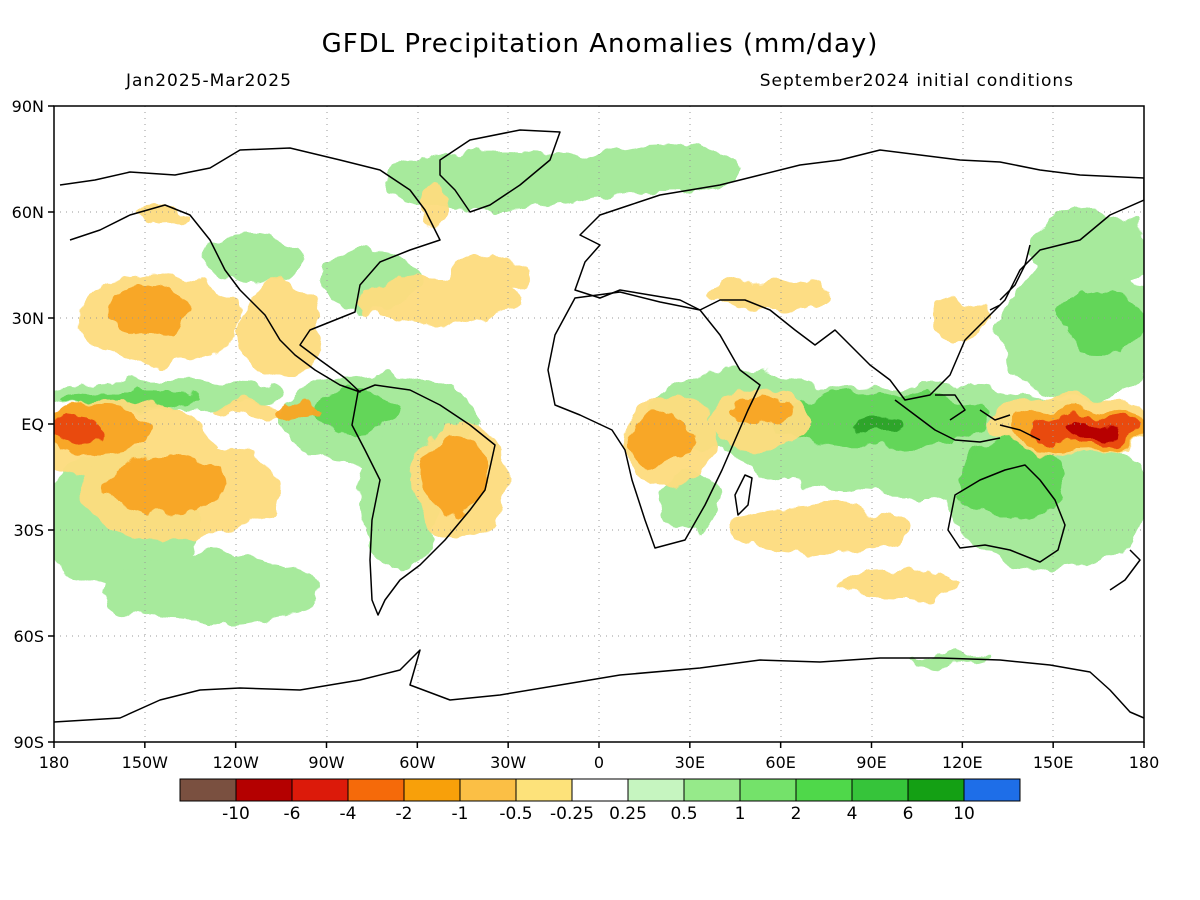 Image resolution: width=1200 pixels, height=900 pixels. I want to click on colorbar-label: -6, so click(292, 814).